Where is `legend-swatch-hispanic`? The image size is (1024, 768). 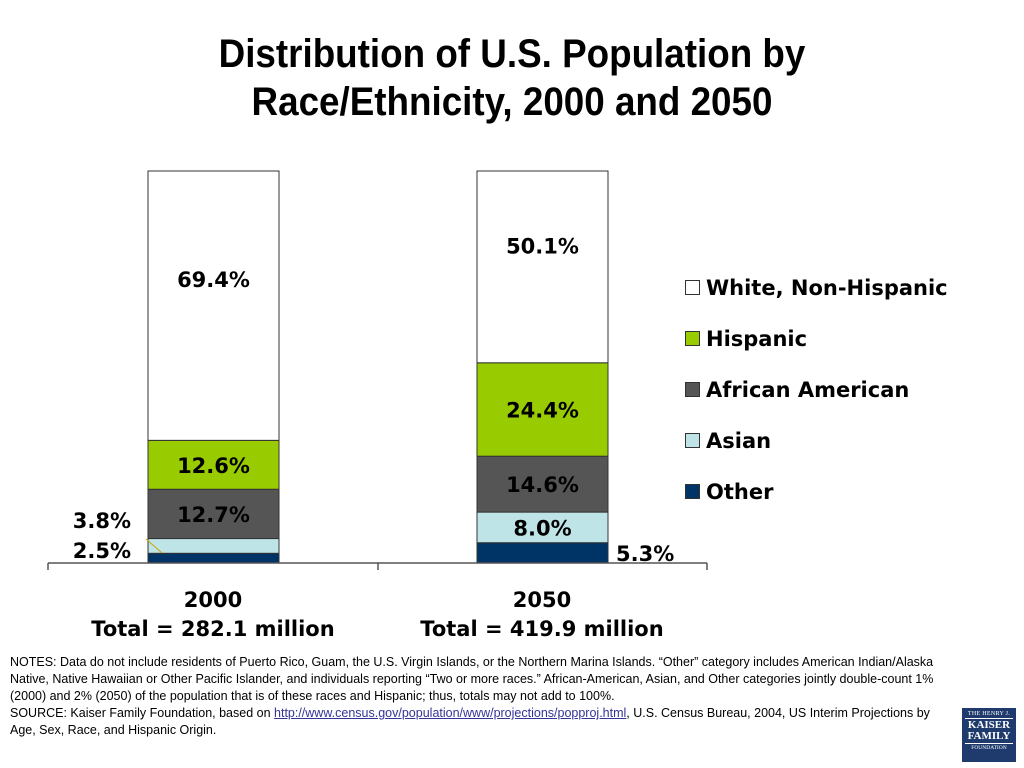
legend-swatch-hispanic is located at coordinates (692, 338).